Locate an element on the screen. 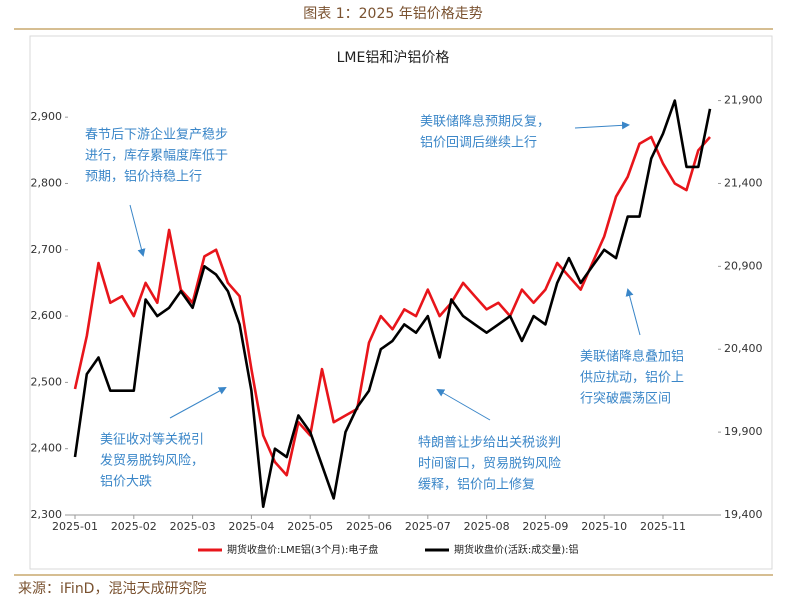  y2-tick-label: 21,400 is located at coordinates (743, 182).